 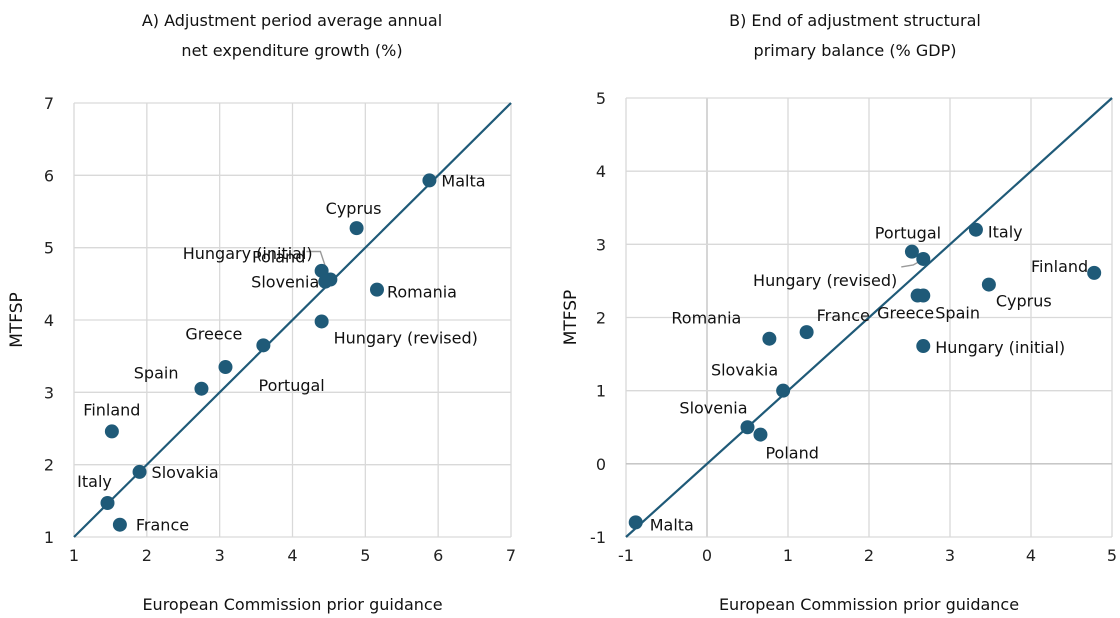 What do you see at coordinates (601, 464) in the screenshot?
I see `y-tick-label: 0` at bounding box center [601, 464].